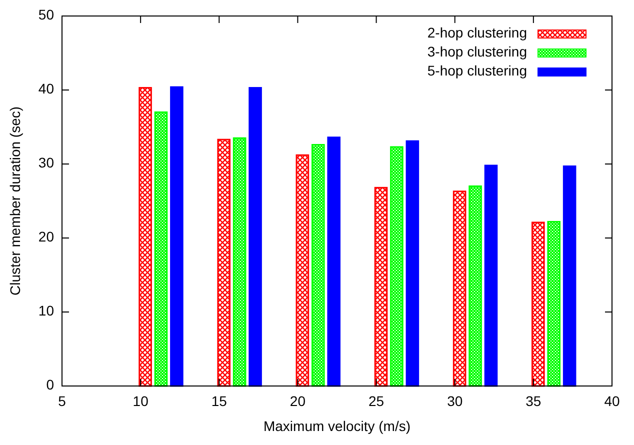 The width and height of the screenshot is (634, 445). I want to click on y-tick-label: 30, so click(46, 162).